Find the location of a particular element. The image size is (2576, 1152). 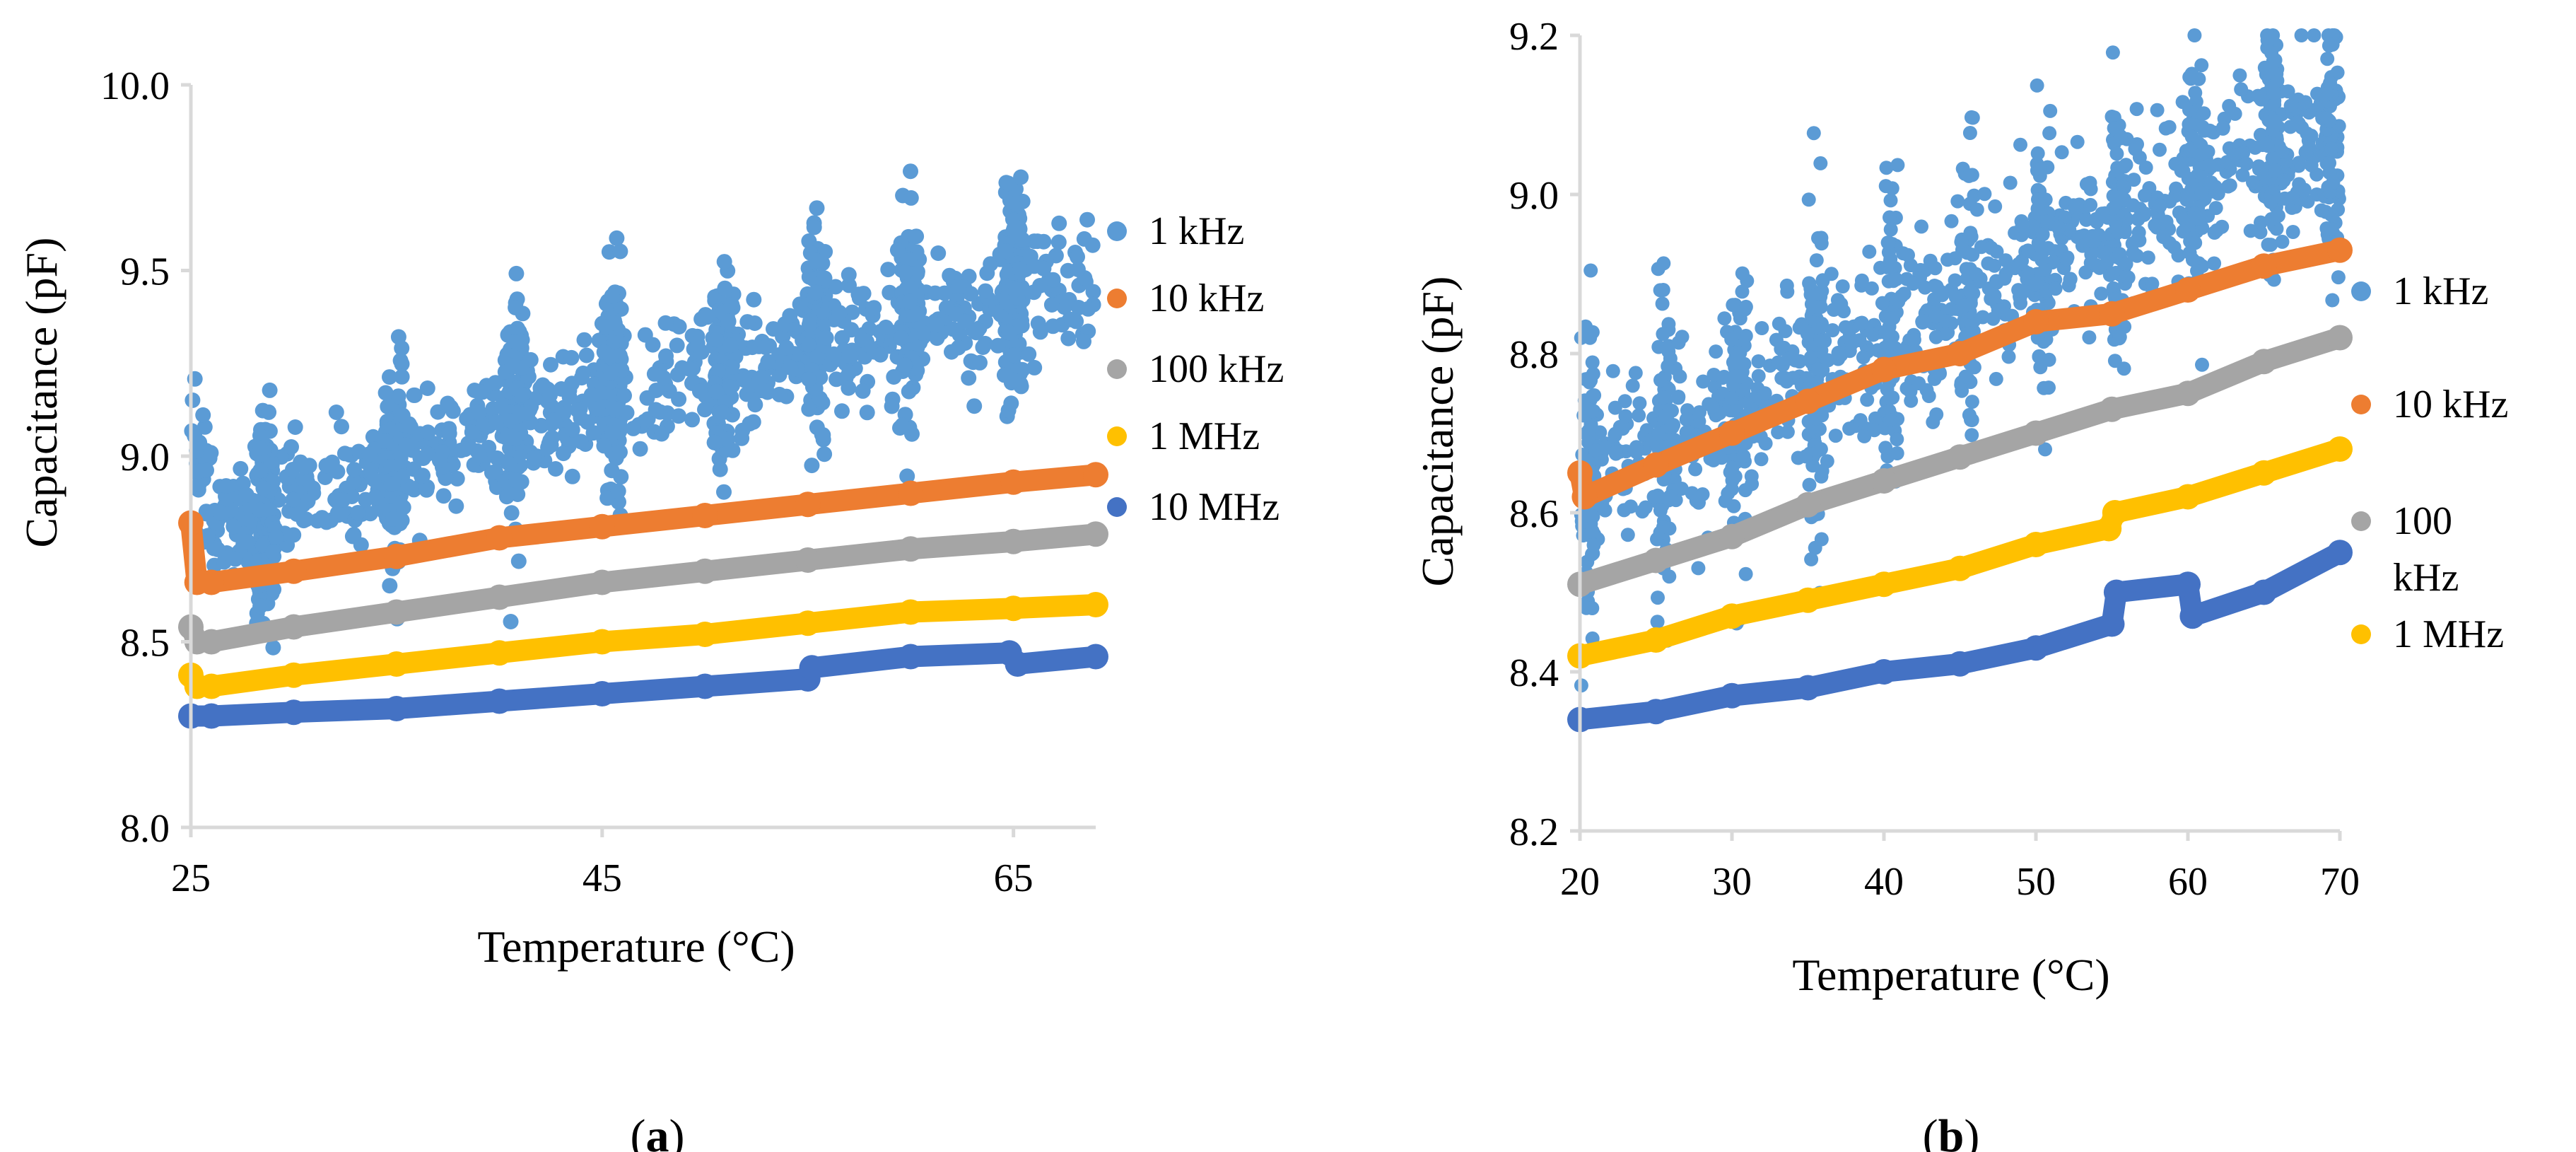

y-tick-label: 8.4 is located at coordinates (1534, 673).